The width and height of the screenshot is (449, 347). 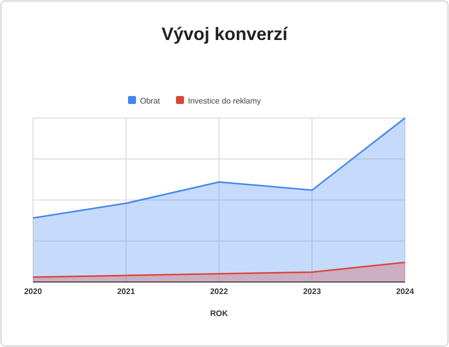 What do you see at coordinates (219, 313) in the screenshot?
I see `x-axis-title: ROK` at bounding box center [219, 313].